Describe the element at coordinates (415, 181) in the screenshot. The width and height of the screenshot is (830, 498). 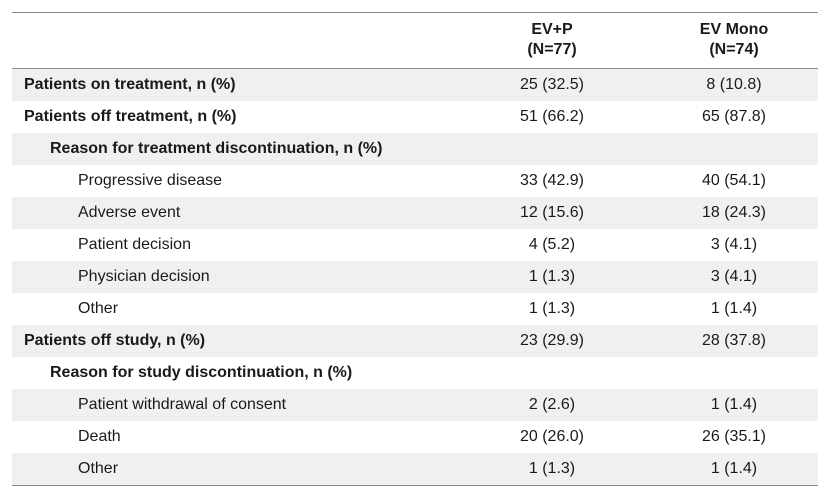
I see `table-row: Progressive disease 33 (42.9) 40 (54.1)` at that location.